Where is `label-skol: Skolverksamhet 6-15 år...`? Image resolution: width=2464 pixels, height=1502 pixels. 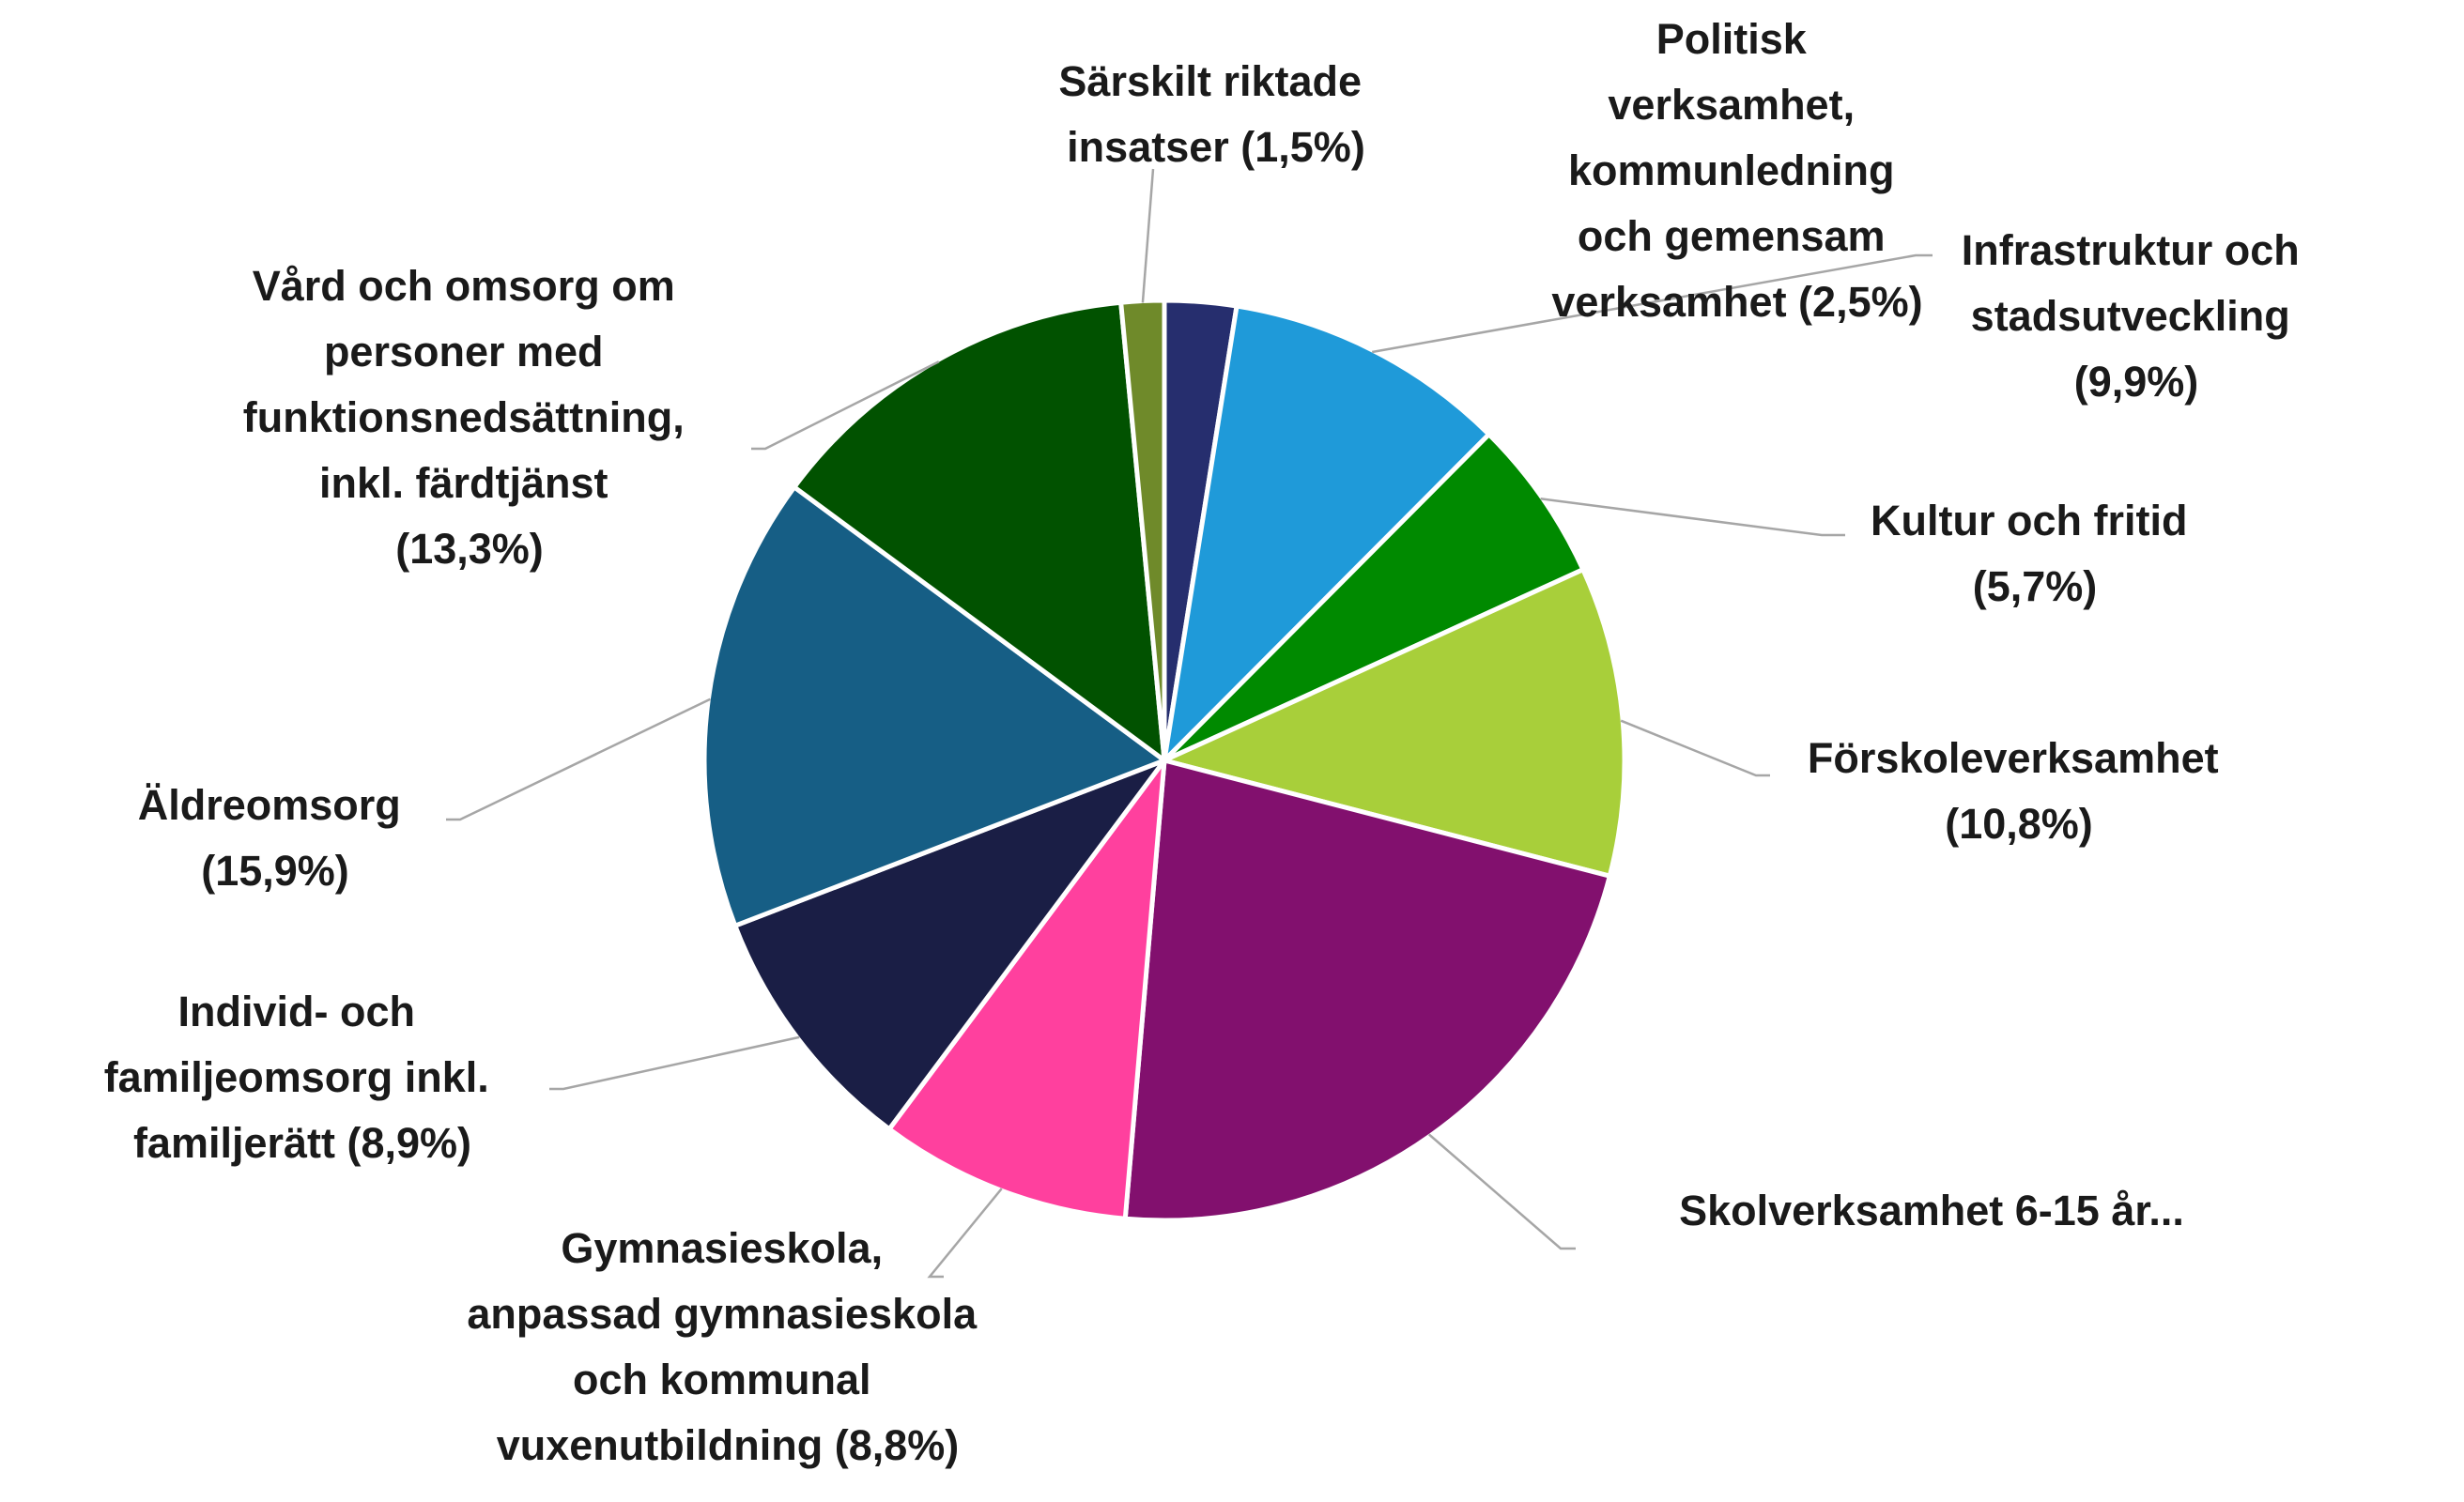 label-skol: Skolverksamhet 6-15 år... is located at coordinates (1931, 1210).